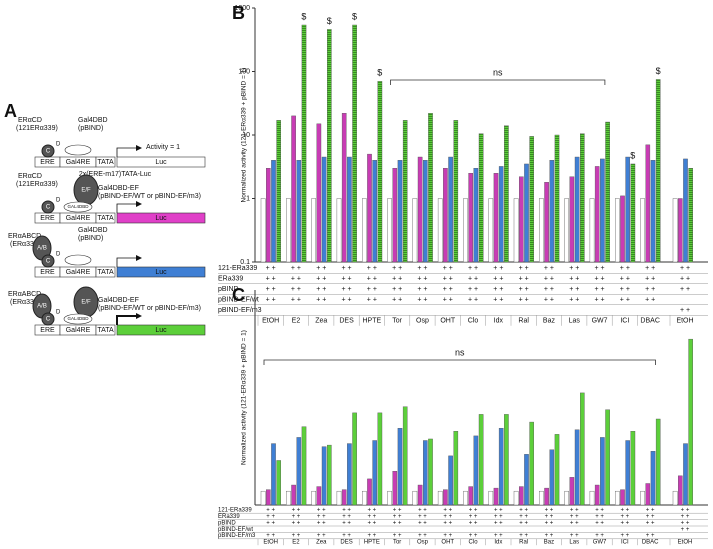  I want to click on ef-label: E/F, so click(86, 191).